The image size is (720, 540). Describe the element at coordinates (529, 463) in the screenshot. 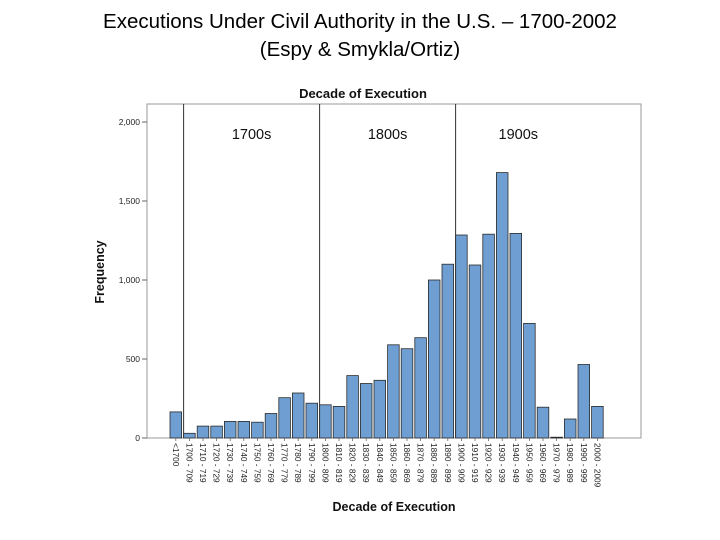

I see `x-tick-label: 1950 - 959` at that location.